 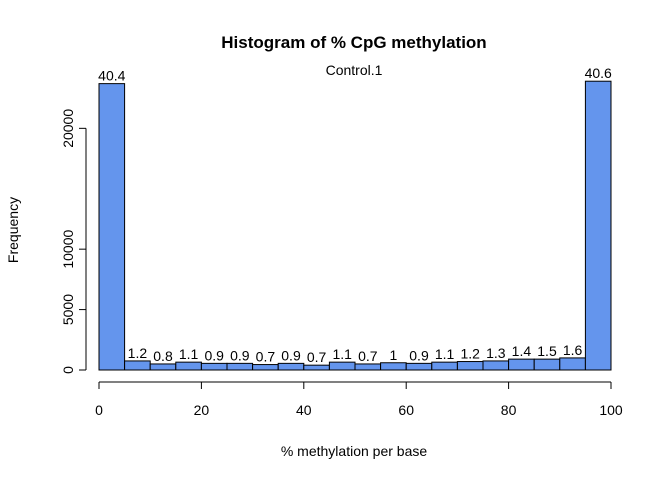 What do you see at coordinates (573, 350) in the screenshot?
I see `bar-value-label: 1.6` at bounding box center [573, 350].